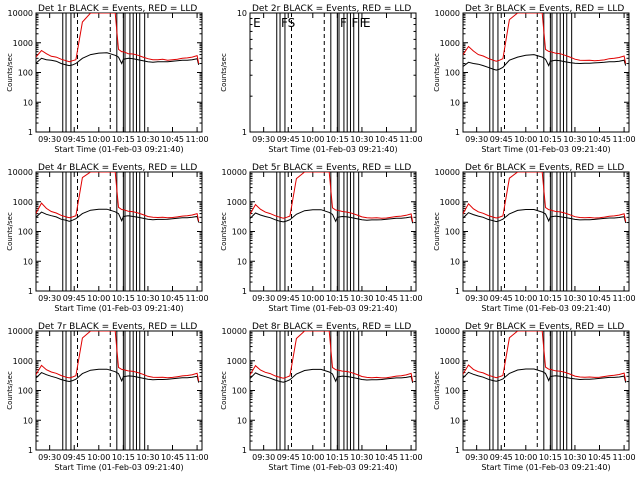 The image size is (640, 480). I want to click on plot-frame, so click(333, 72).